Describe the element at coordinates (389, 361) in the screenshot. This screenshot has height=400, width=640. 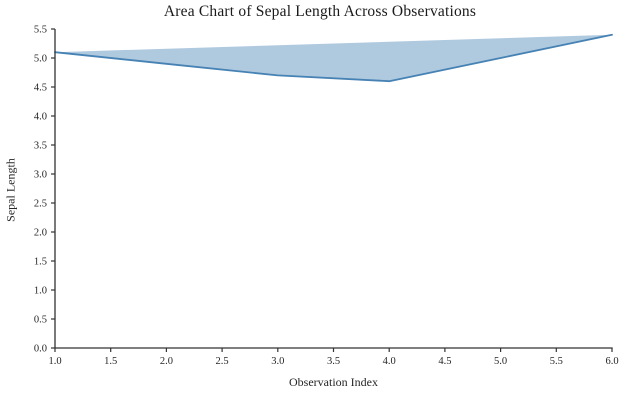
I see `x-tick-label: 4.0` at that location.